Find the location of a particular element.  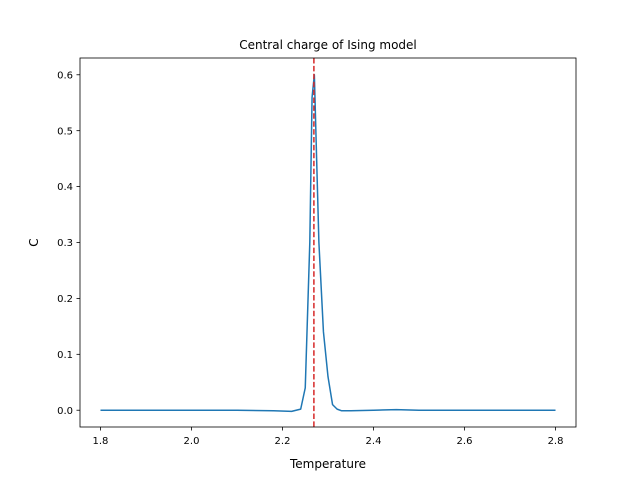

x-axis: 1.8 2.0 2.2 2.4 2.6 2.8 is located at coordinates (328, 437).